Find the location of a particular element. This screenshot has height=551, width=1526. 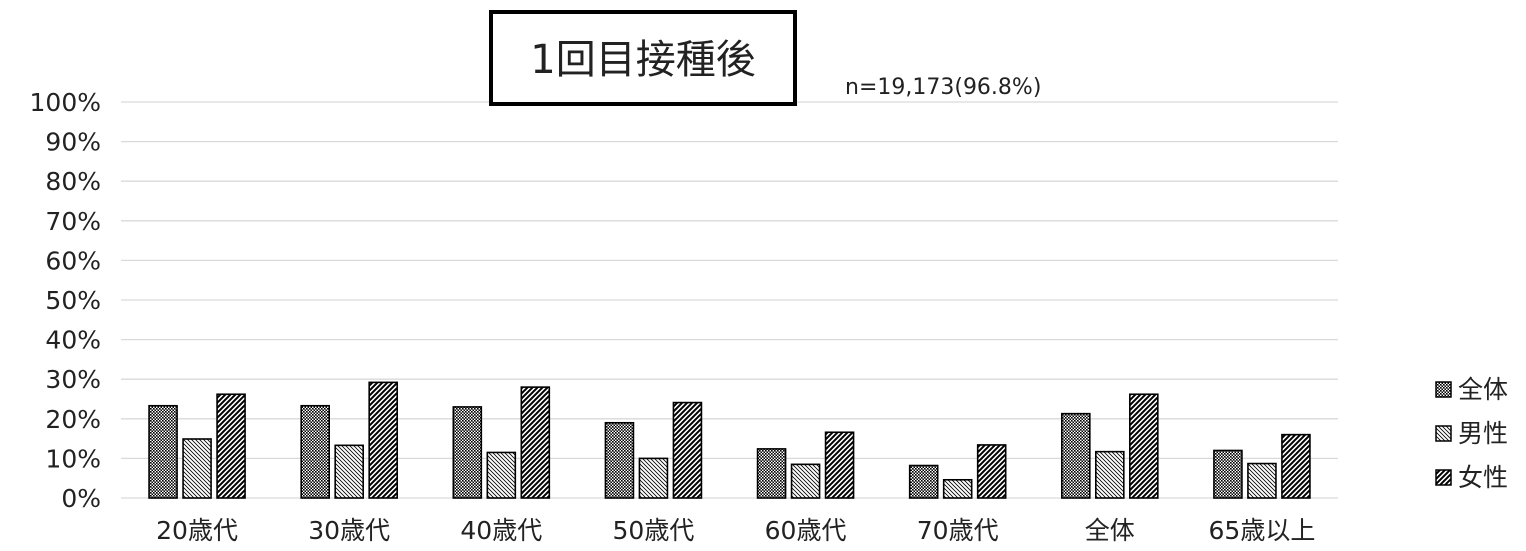

x-tick-label: 40歳代 is located at coordinates (501, 530).